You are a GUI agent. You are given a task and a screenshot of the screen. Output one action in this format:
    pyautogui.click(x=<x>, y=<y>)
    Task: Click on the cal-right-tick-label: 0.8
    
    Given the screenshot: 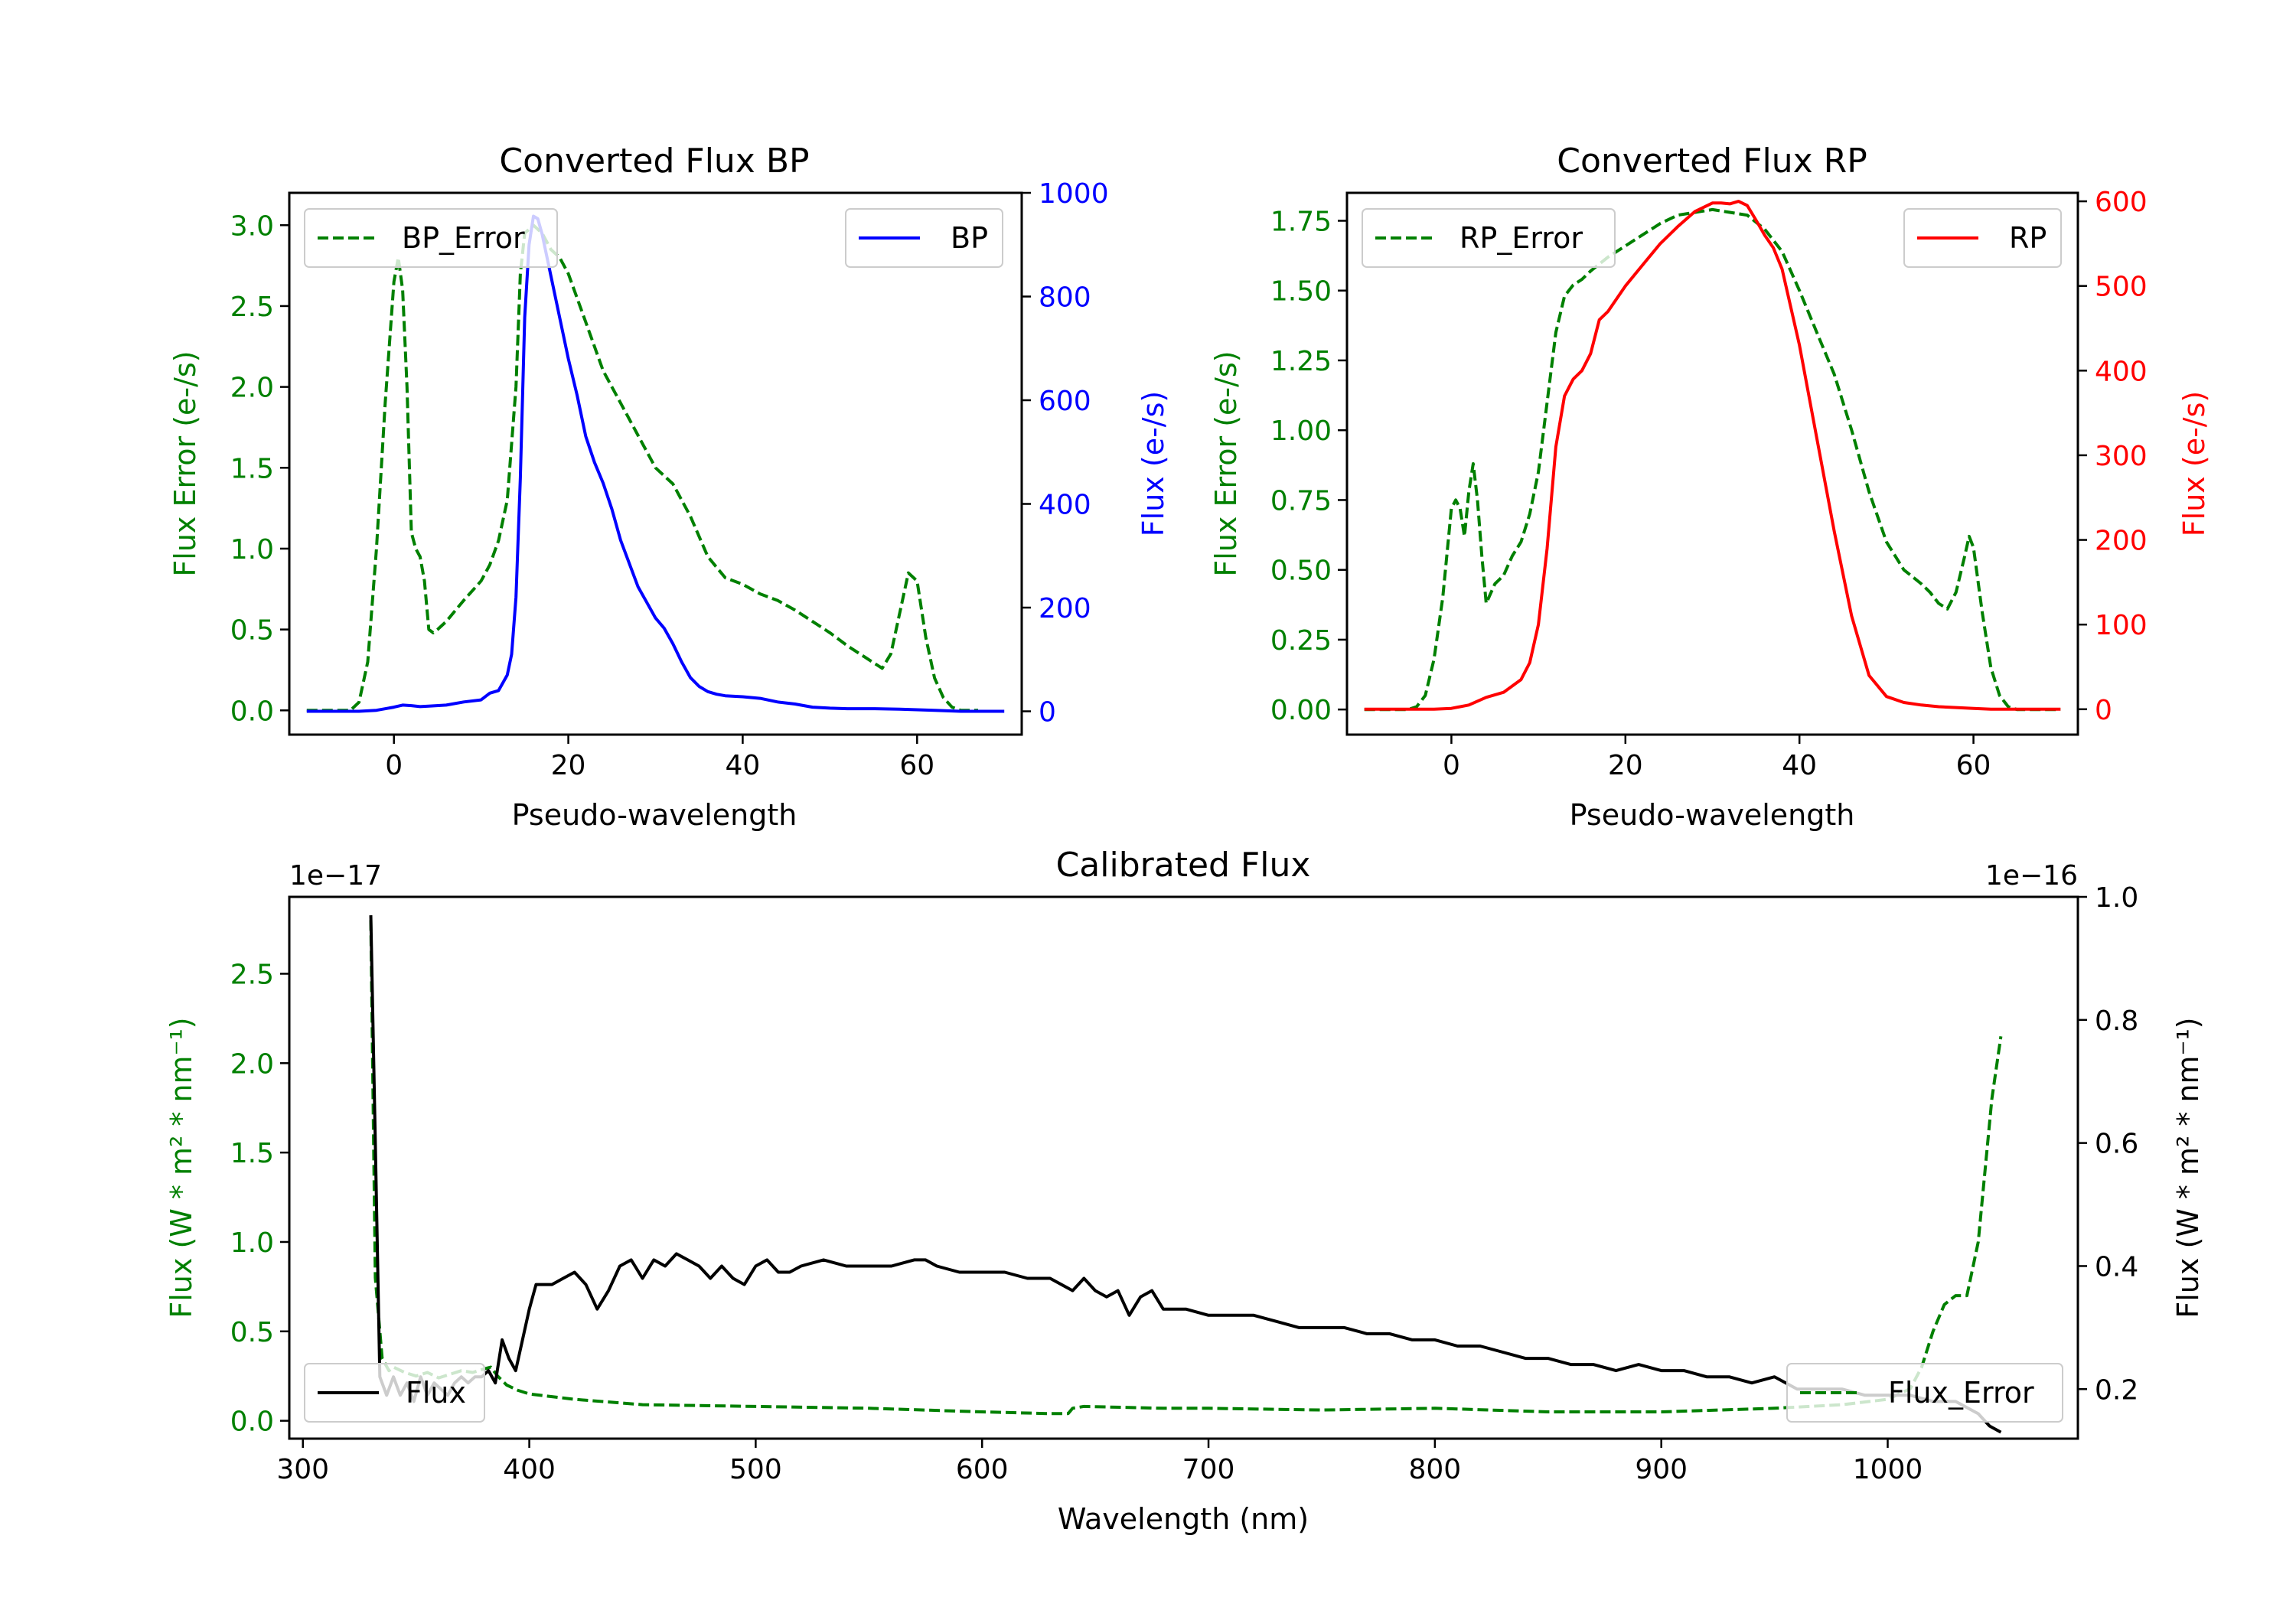 What is the action you would take?
    pyautogui.click(x=2116, y=1022)
    